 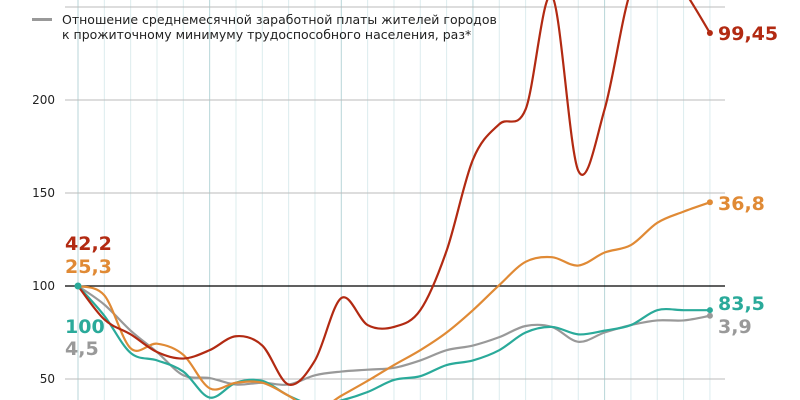 What do you see at coordinates (741, 204) in the screenshot?
I see `end-label-orange: 36,8` at bounding box center [741, 204].